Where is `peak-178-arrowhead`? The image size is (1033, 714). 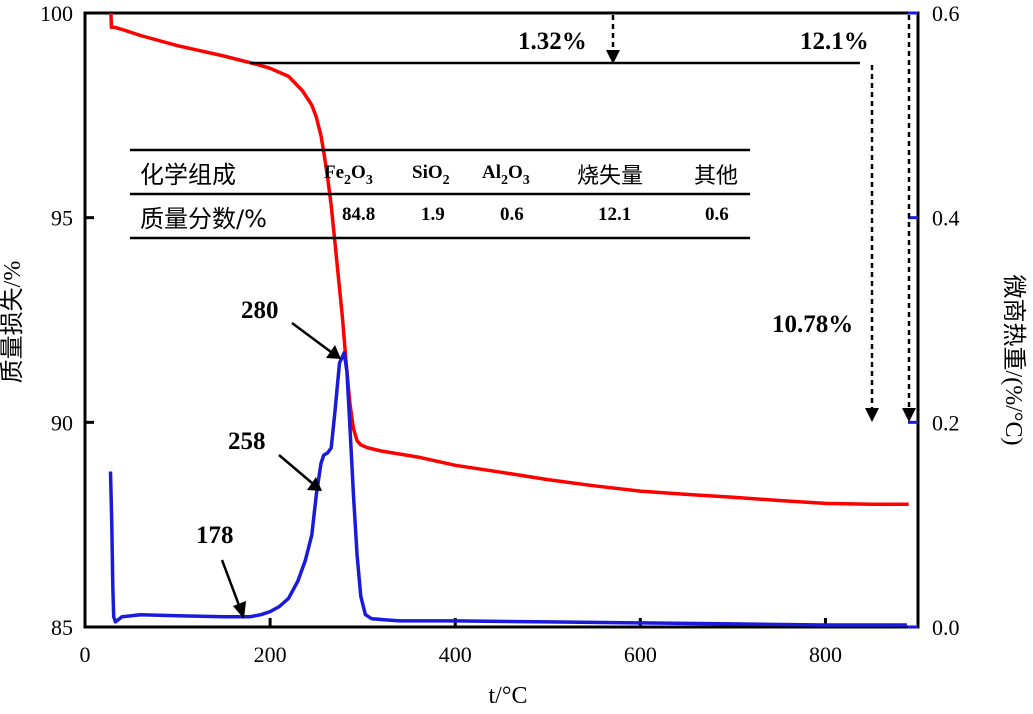
peak-178-arrowhead is located at coordinates (239, 610).